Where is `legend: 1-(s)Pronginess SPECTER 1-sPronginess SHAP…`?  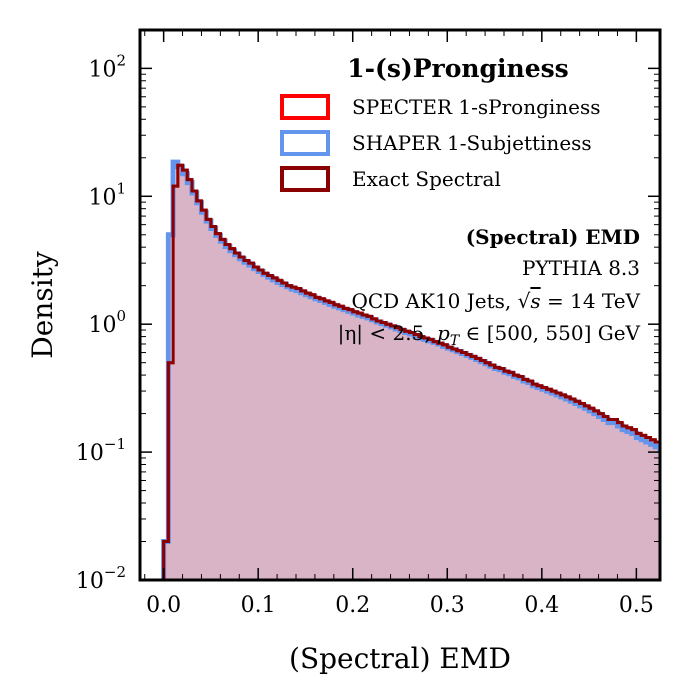 legend: 1-(s)Pronginess SPECTER 1-sPronginess SHAP… is located at coordinates (440, 123).